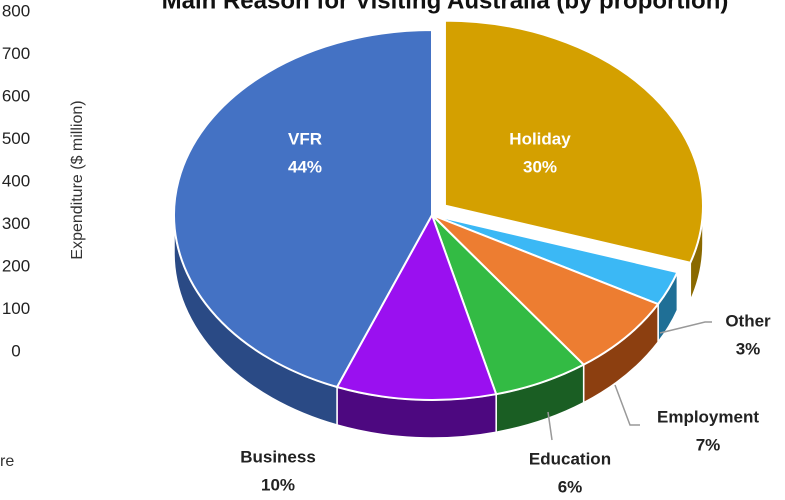 The height and width of the screenshot is (500, 785). What do you see at coordinates (540, 166) in the screenshot?
I see `slice-value-label: 30%` at bounding box center [540, 166].